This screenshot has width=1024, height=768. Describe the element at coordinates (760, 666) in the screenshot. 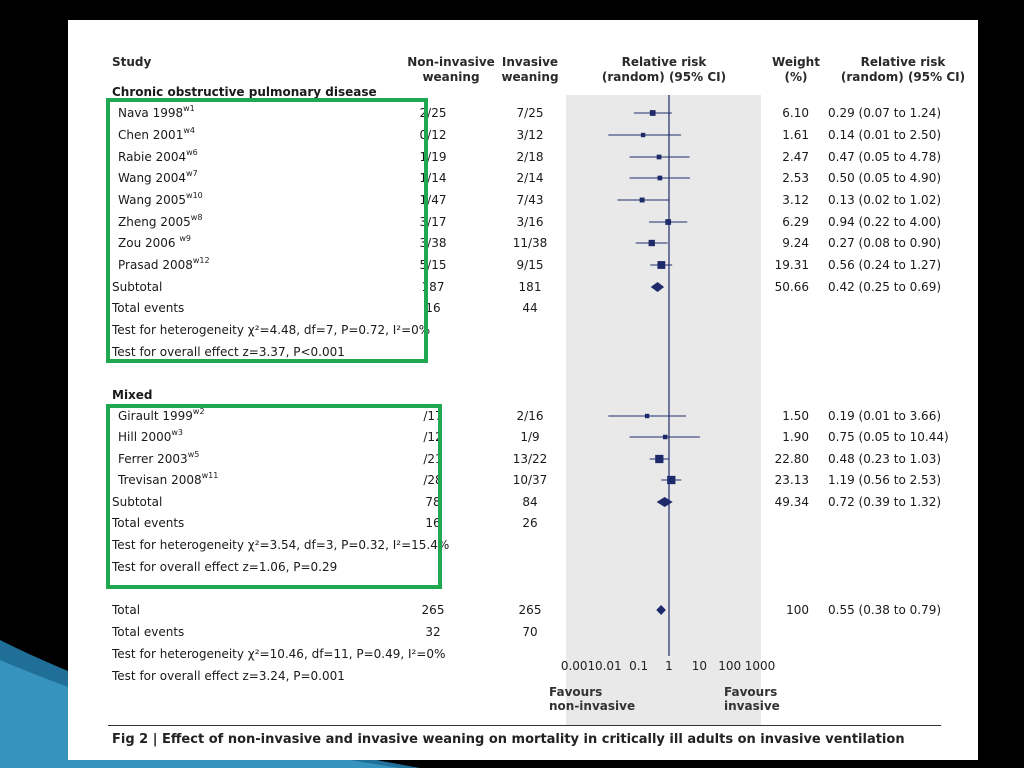

I see `x-tick-label: 1000` at that location.